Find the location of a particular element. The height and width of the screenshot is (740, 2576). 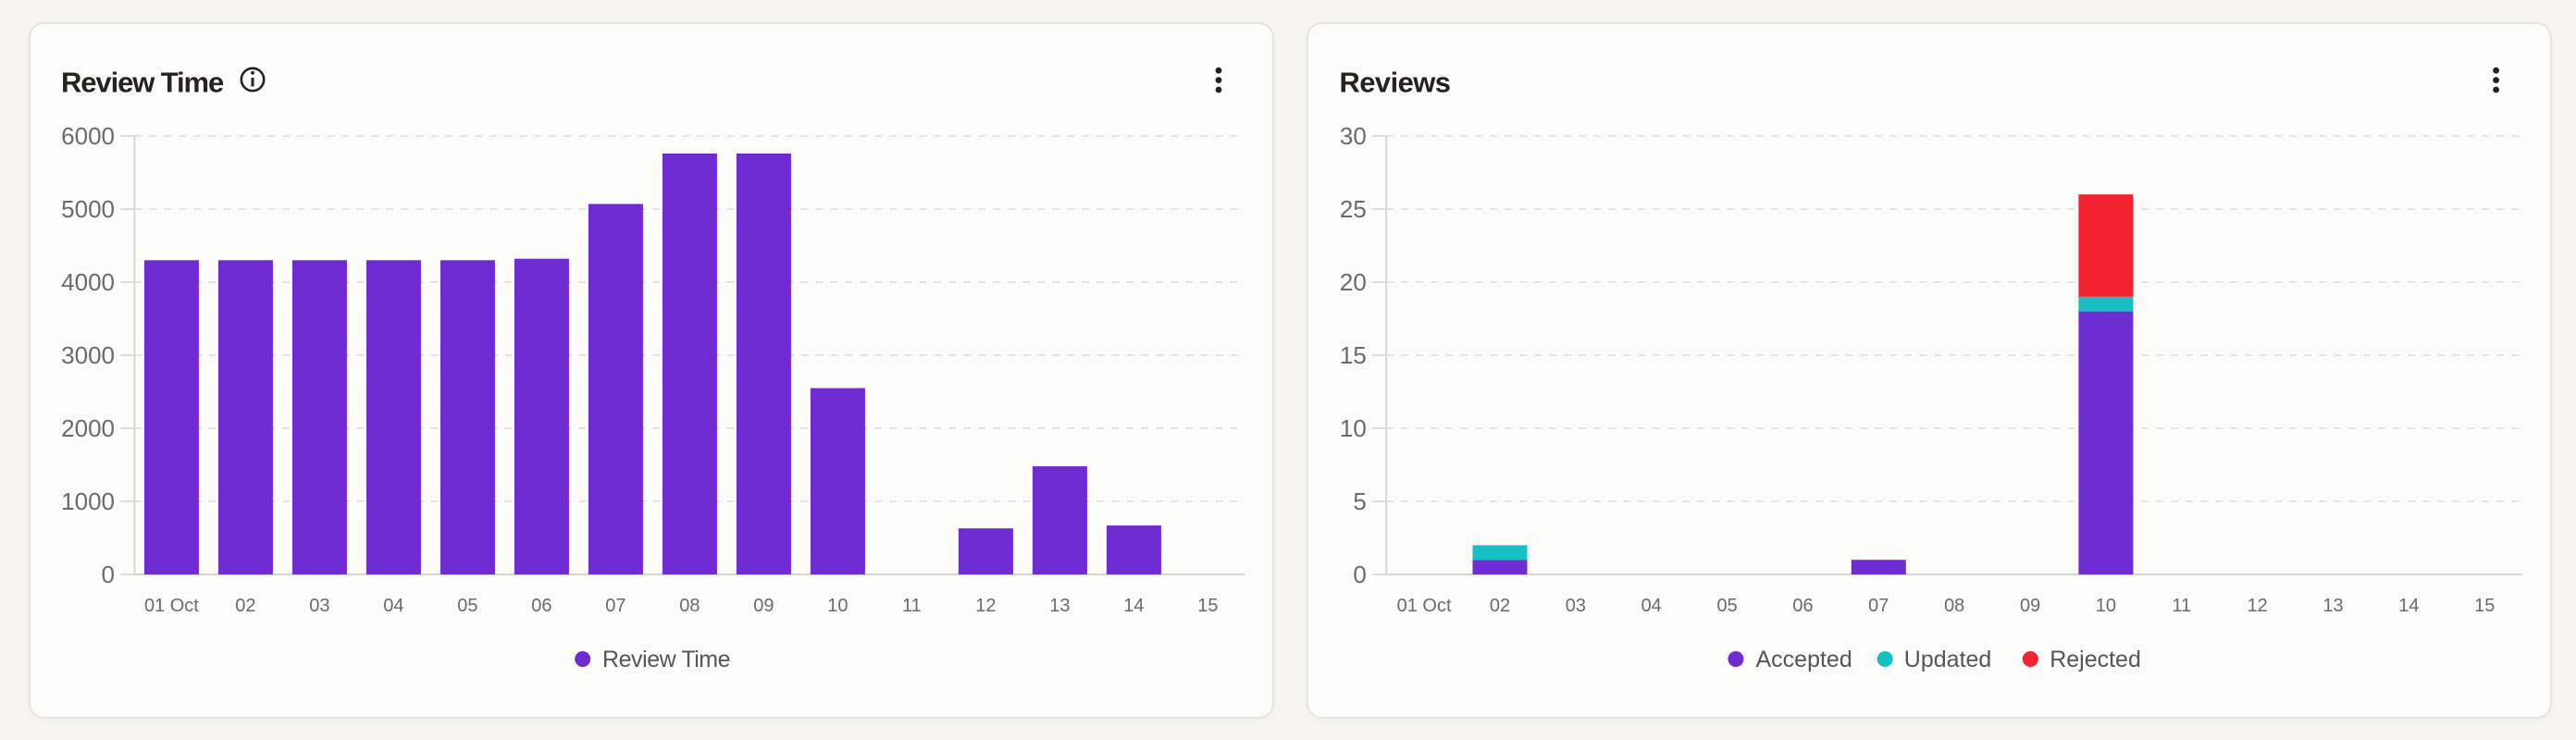

svg-text: 3000 is located at coordinates (88, 355).